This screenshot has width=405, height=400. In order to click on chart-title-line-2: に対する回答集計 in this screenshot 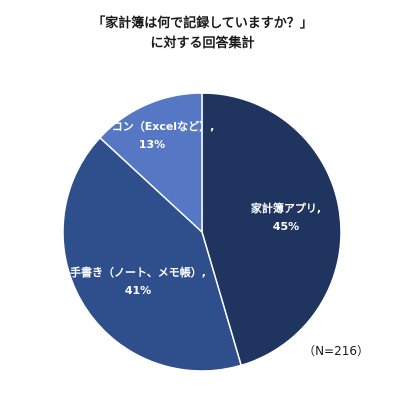, I will do `click(202, 43)`.